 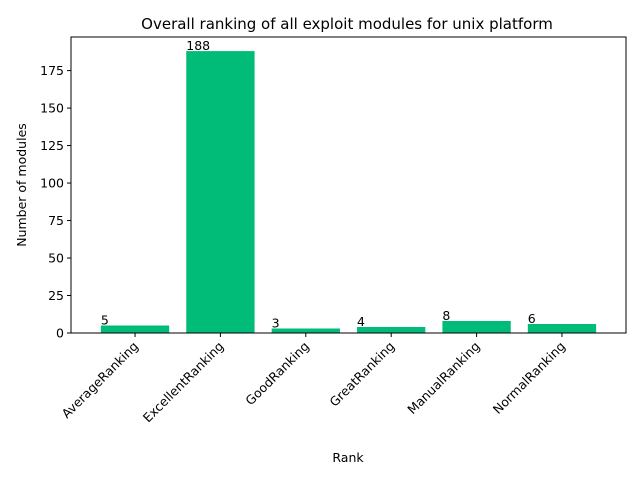 What do you see at coordinates (52, 70) in the screenshot?
I see `y-tick-label: 175` at bounding box center [52, 70].